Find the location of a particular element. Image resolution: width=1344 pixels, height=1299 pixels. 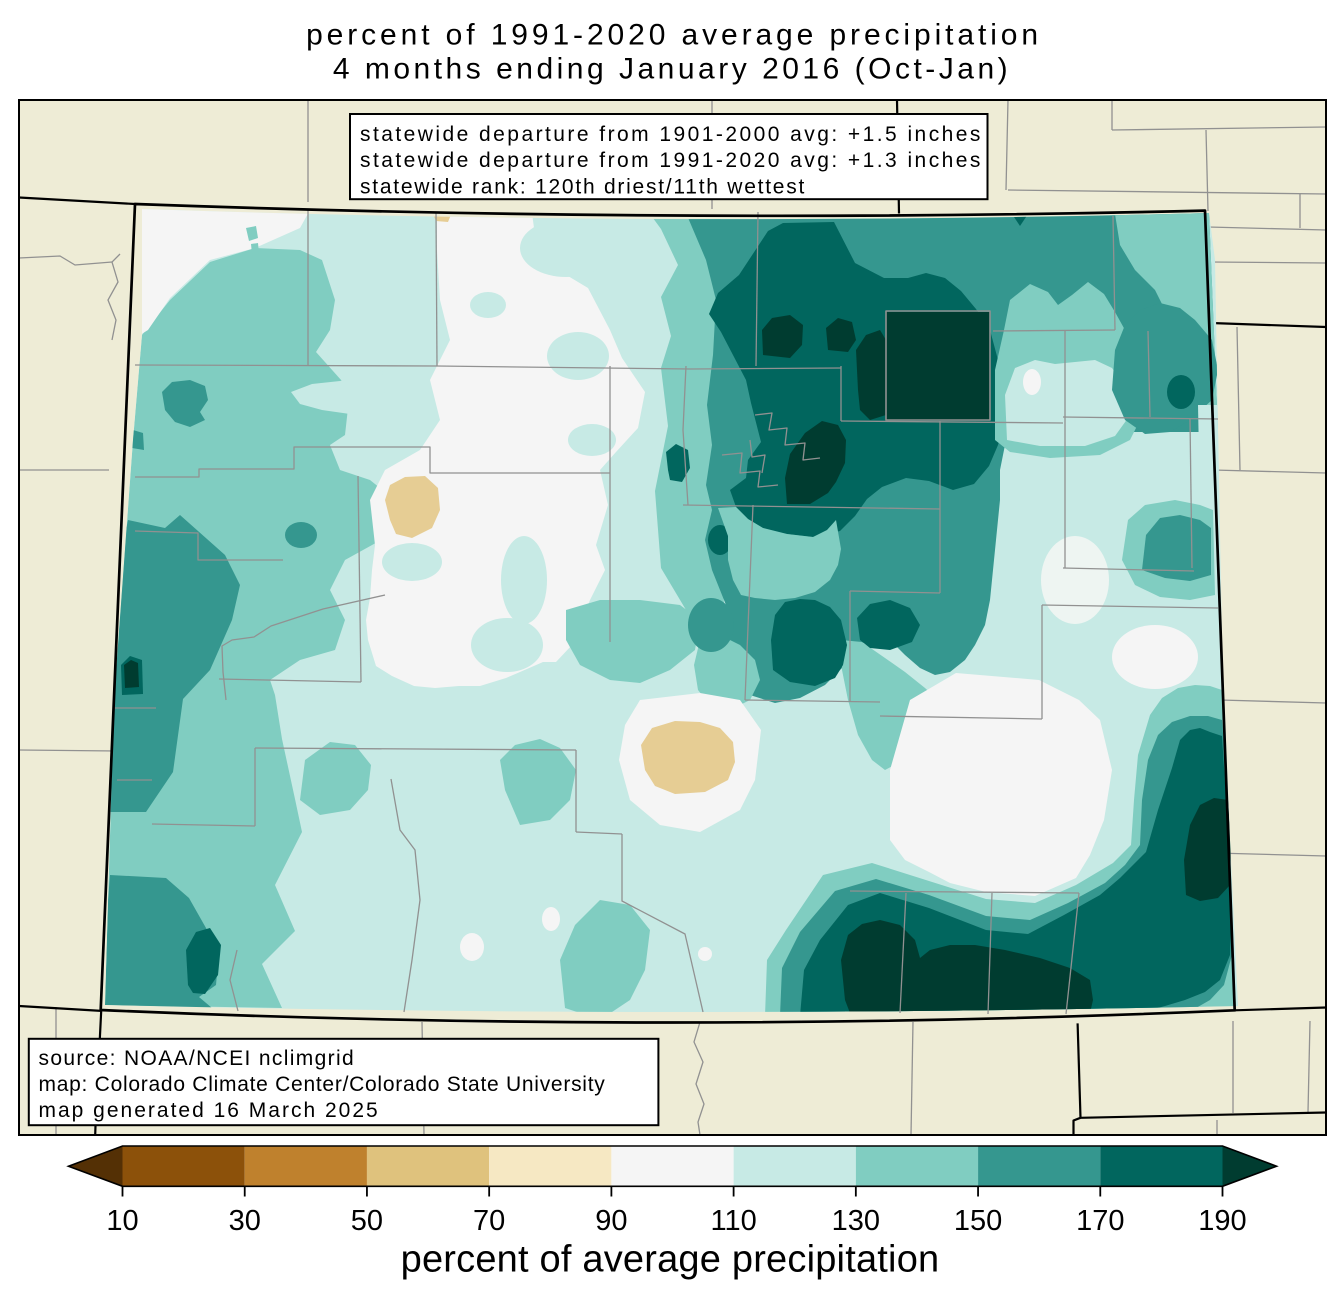

svg-text: 170 is located at coordinates (1100, 1221).